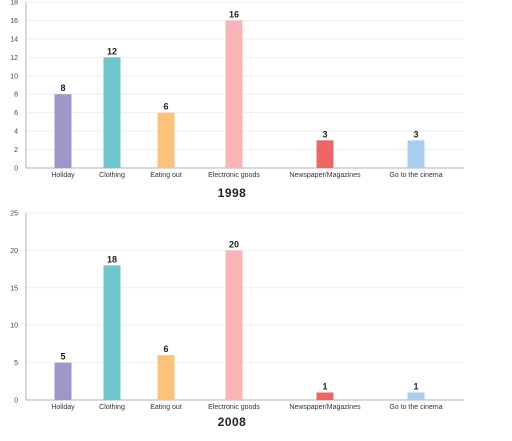 The image size is (512, 441). What do you see at coordinates (234, 14) in the screenshot?
I see `data-label: 16` at bounding box center [234, 14].